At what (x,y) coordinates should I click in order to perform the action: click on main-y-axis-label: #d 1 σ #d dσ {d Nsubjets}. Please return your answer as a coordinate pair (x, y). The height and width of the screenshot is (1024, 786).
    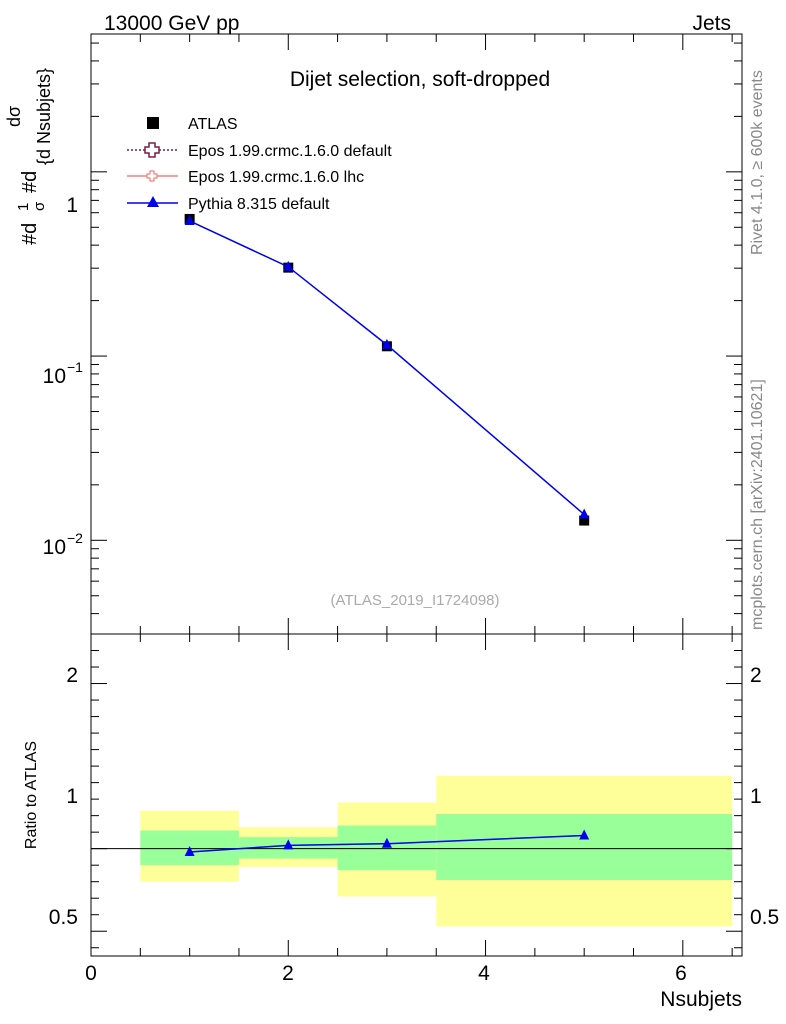
    Looking at the image, I should click on (29, 156).